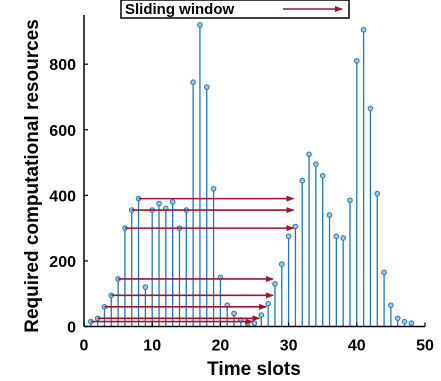 This screenshot has height=381, width=441. Describe the element at coordinates (357, 346) in the screenshot. I see `x-tick-label: 40` at that location.